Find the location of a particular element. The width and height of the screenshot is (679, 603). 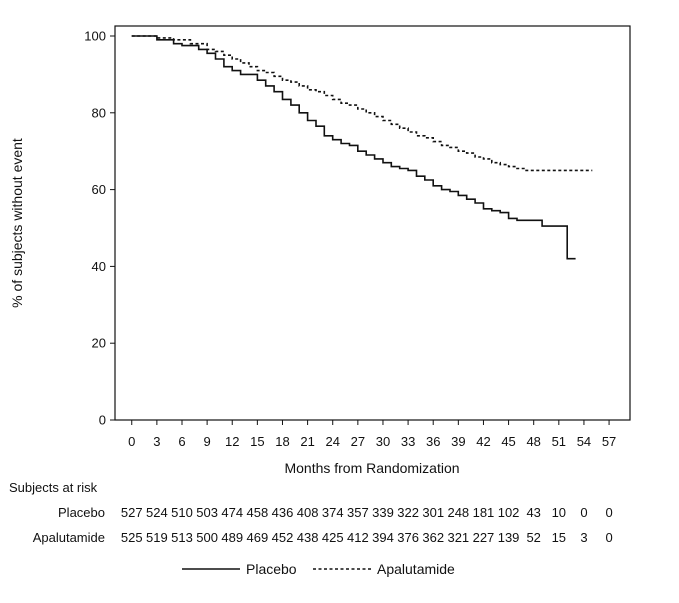

y-tick-label: 40 is located at coordinates (99, 266).